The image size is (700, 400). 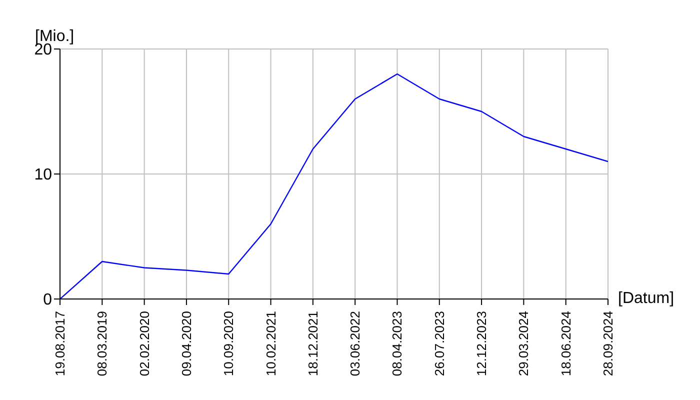 What do you see at coordinates (43, 175) in the screenshot?
I see `y-tick-label: 10` at bounding box center [43, 175].